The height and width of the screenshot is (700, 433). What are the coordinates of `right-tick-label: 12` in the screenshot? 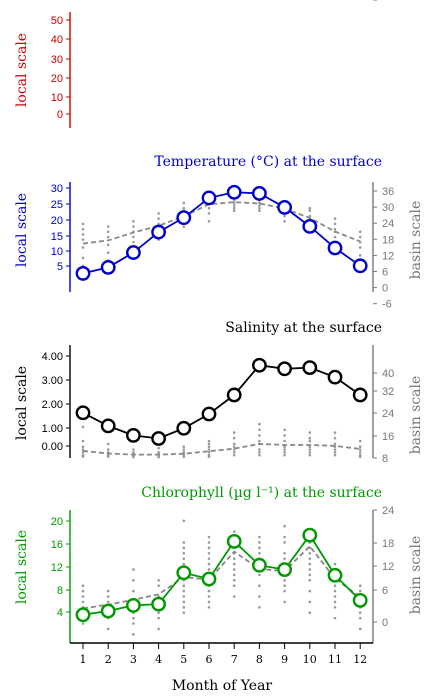 It's located at (388, 567).